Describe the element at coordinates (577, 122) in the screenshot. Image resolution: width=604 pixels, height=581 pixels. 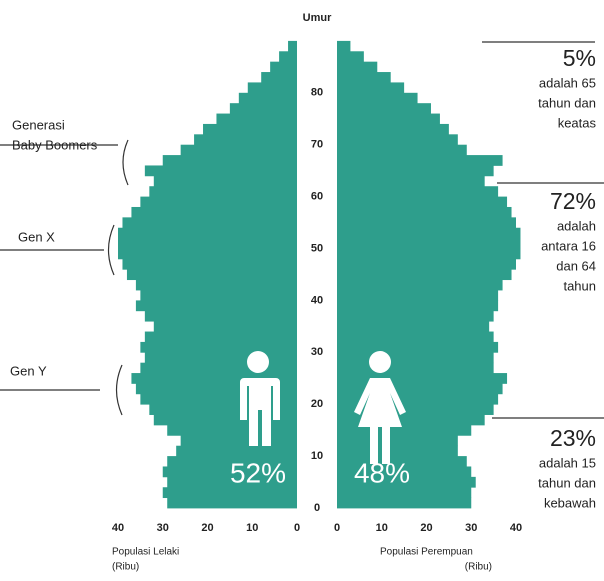
I see `annotation-text: keatas` at that location.